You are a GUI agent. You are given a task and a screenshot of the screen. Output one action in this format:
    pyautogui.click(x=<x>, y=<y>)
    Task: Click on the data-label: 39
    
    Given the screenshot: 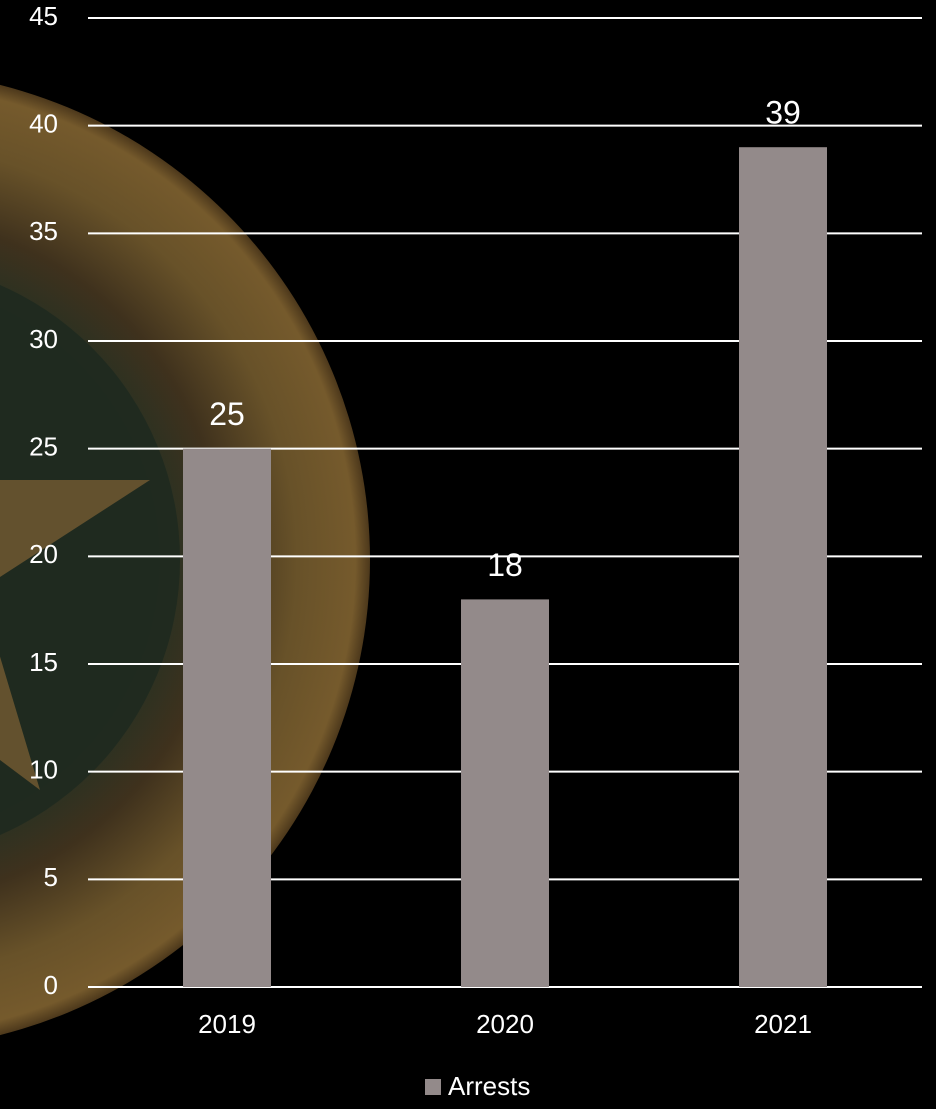 What is the action you would take?
    pyautogui.click(x=783, y=113)
    